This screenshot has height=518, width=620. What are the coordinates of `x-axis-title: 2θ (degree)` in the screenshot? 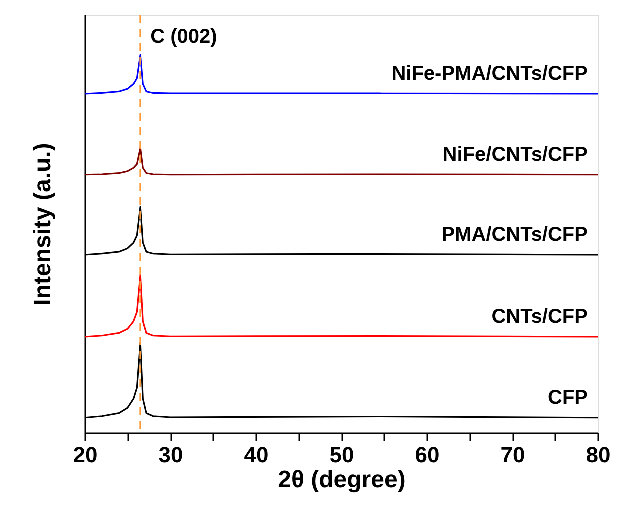 It's located at (342, 480).